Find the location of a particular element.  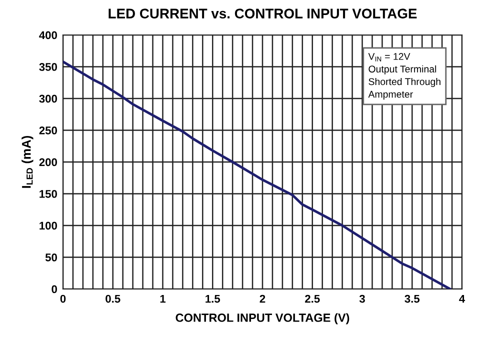

y-tick-label: 350 is located at coordinates (48, 67).